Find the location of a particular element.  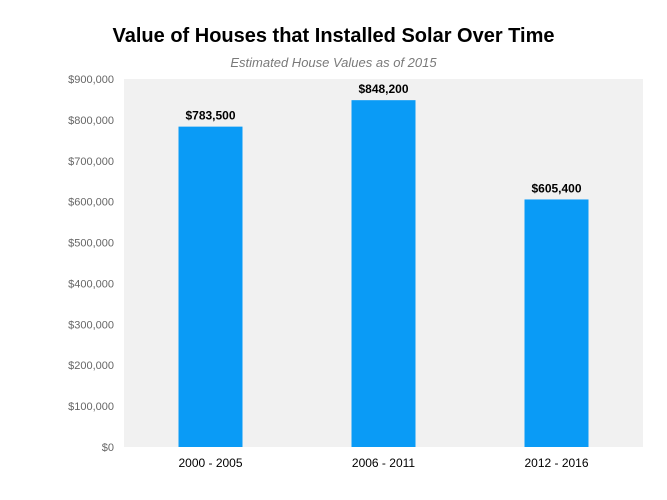

y-tick-label: $400,000 is located at coordinates (91, 284).